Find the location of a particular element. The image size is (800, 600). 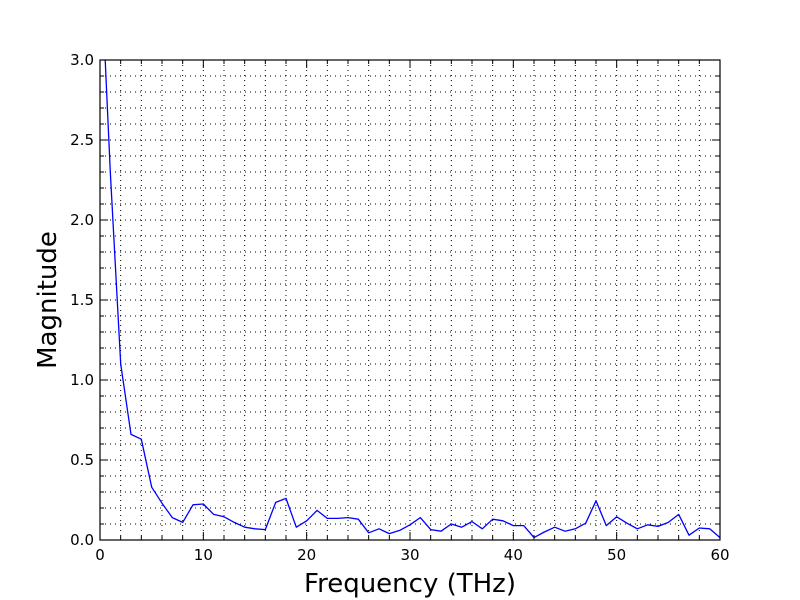

y-tick-label: 1.0 is located at coordinates (82, 380).